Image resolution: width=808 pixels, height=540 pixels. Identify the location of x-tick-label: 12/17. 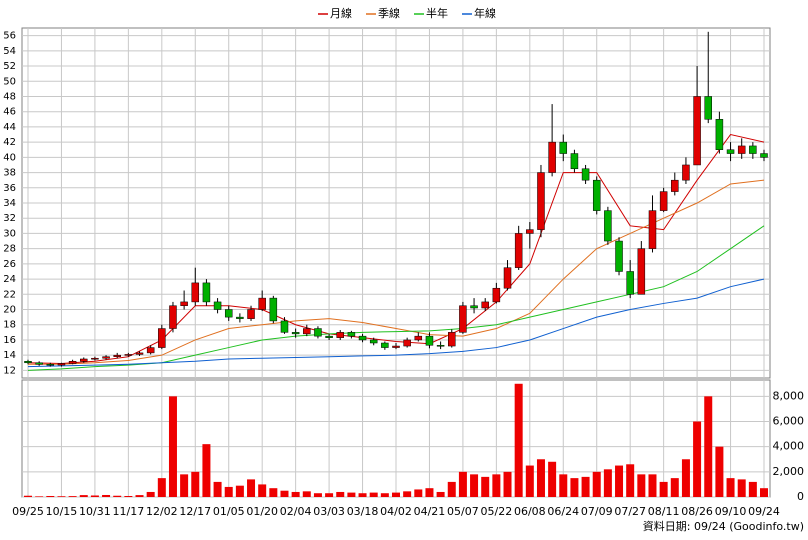
(195, 511).